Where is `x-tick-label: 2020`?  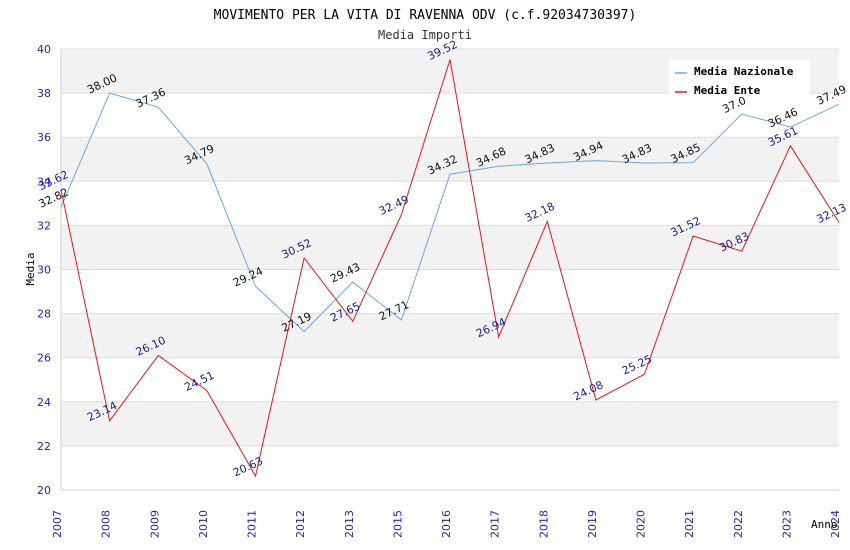 x-tick-label: 2020 is located at coordinates (641, 524).